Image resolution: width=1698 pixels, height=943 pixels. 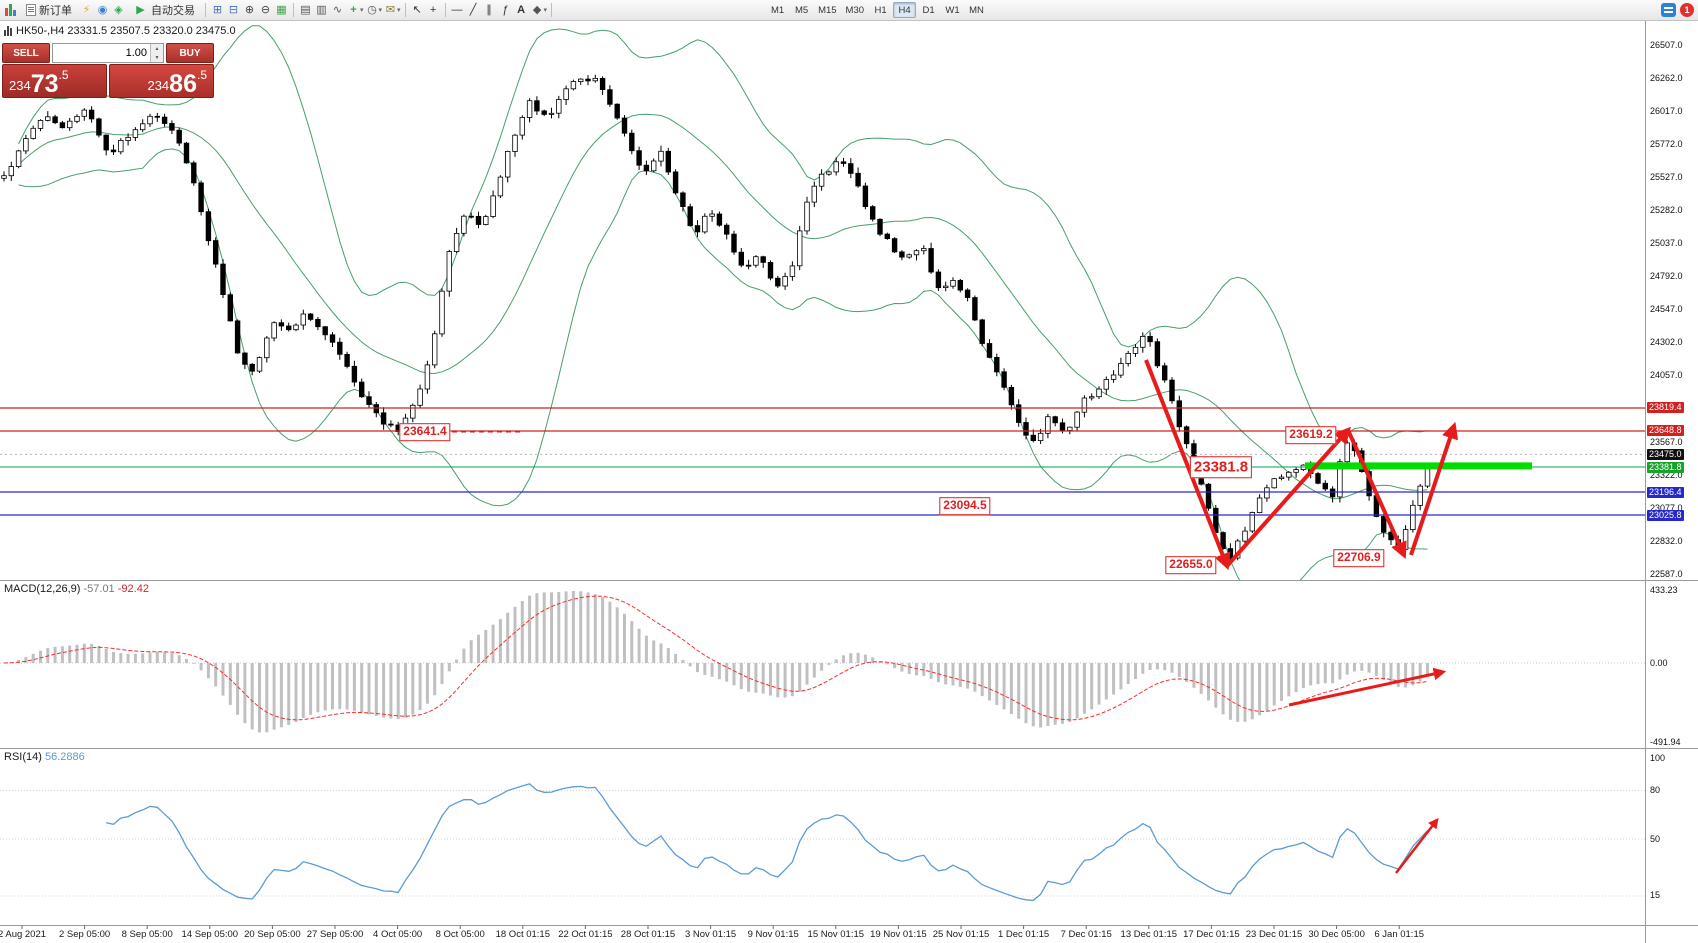 I want to click on auto-trading-play-icon: ▶, so click(x=140, y=9).